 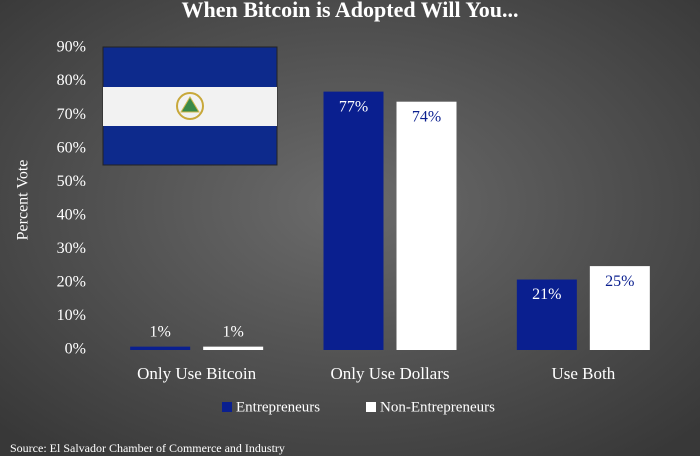 What do you see at coordinates (196, 373) in the screenshot?
I see `x-tick-label: Only Use Bitcoin` at bounding box center [196, 373].